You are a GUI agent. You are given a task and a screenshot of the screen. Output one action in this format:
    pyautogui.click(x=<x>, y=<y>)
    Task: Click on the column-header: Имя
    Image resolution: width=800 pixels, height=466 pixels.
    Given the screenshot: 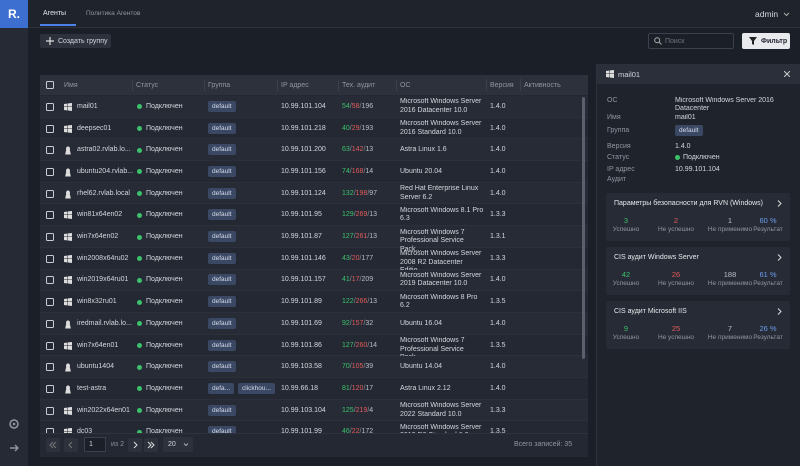 What is the action you would take?
    pyautogui.click(x=71, y=85)
    